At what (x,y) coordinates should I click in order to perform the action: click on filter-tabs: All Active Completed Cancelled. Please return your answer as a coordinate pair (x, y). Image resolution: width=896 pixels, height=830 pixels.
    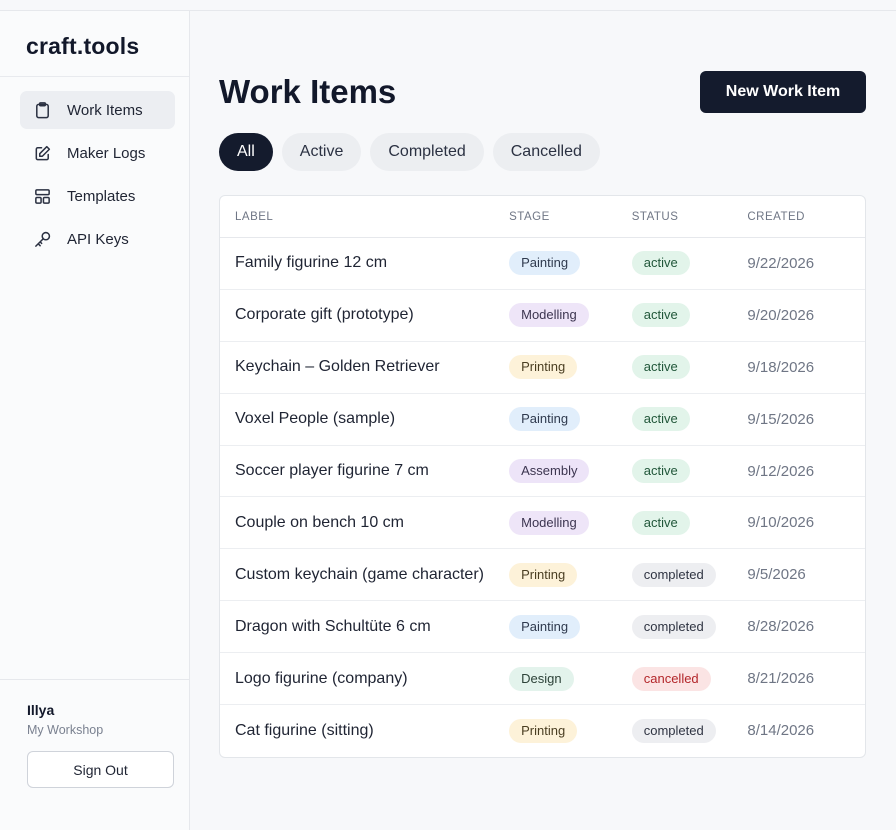
    Looking at the image, I should click on (409, 152).